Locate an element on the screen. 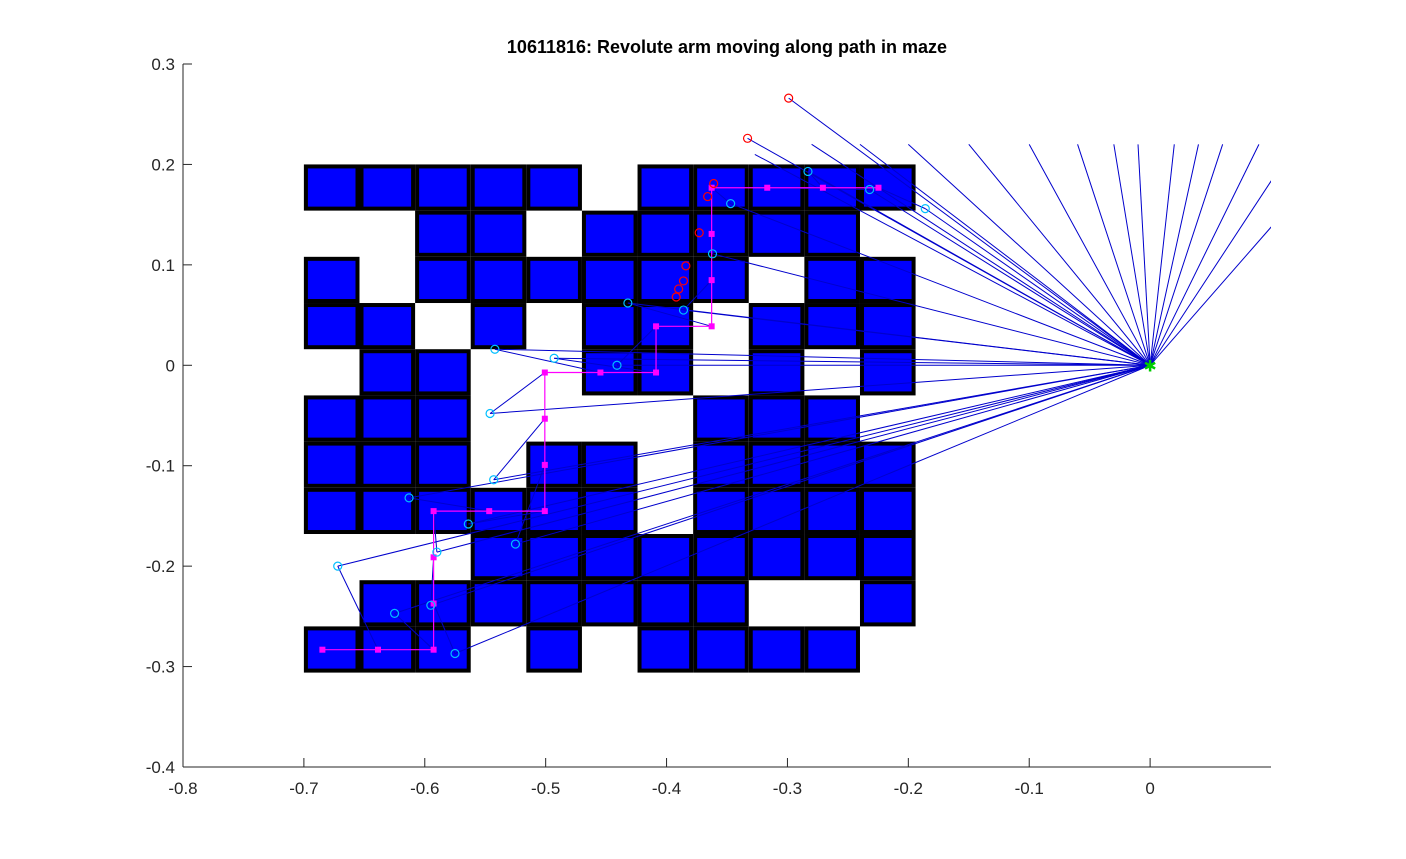 The image size is (1406, 859). y-tick-label: 0.3 is located at coordinates (163, 64).